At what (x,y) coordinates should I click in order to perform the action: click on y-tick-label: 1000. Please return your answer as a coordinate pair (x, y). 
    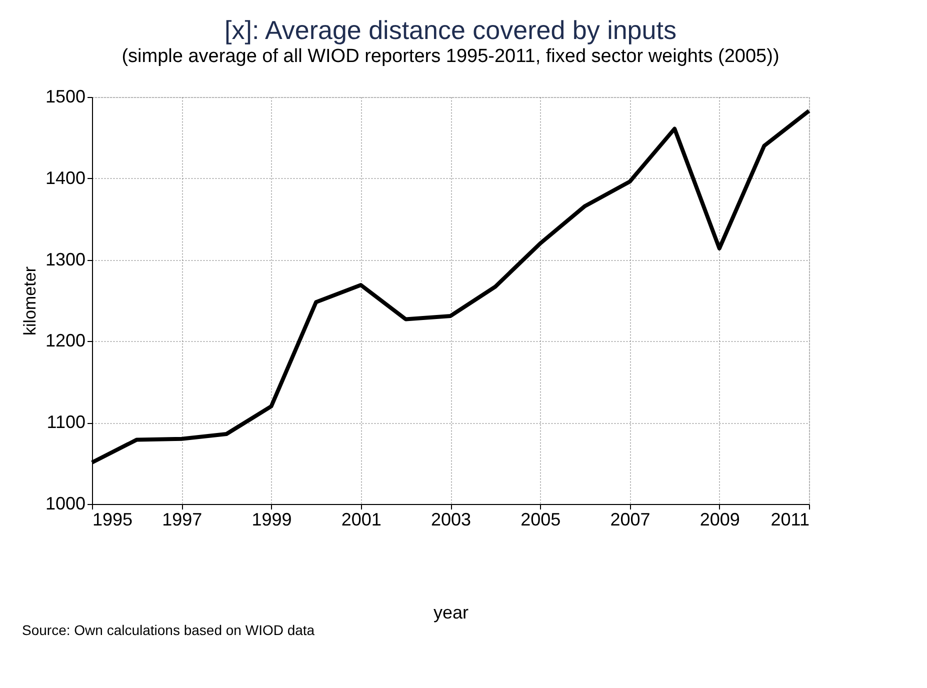
    Looking at the image, I should click on (65, 504).